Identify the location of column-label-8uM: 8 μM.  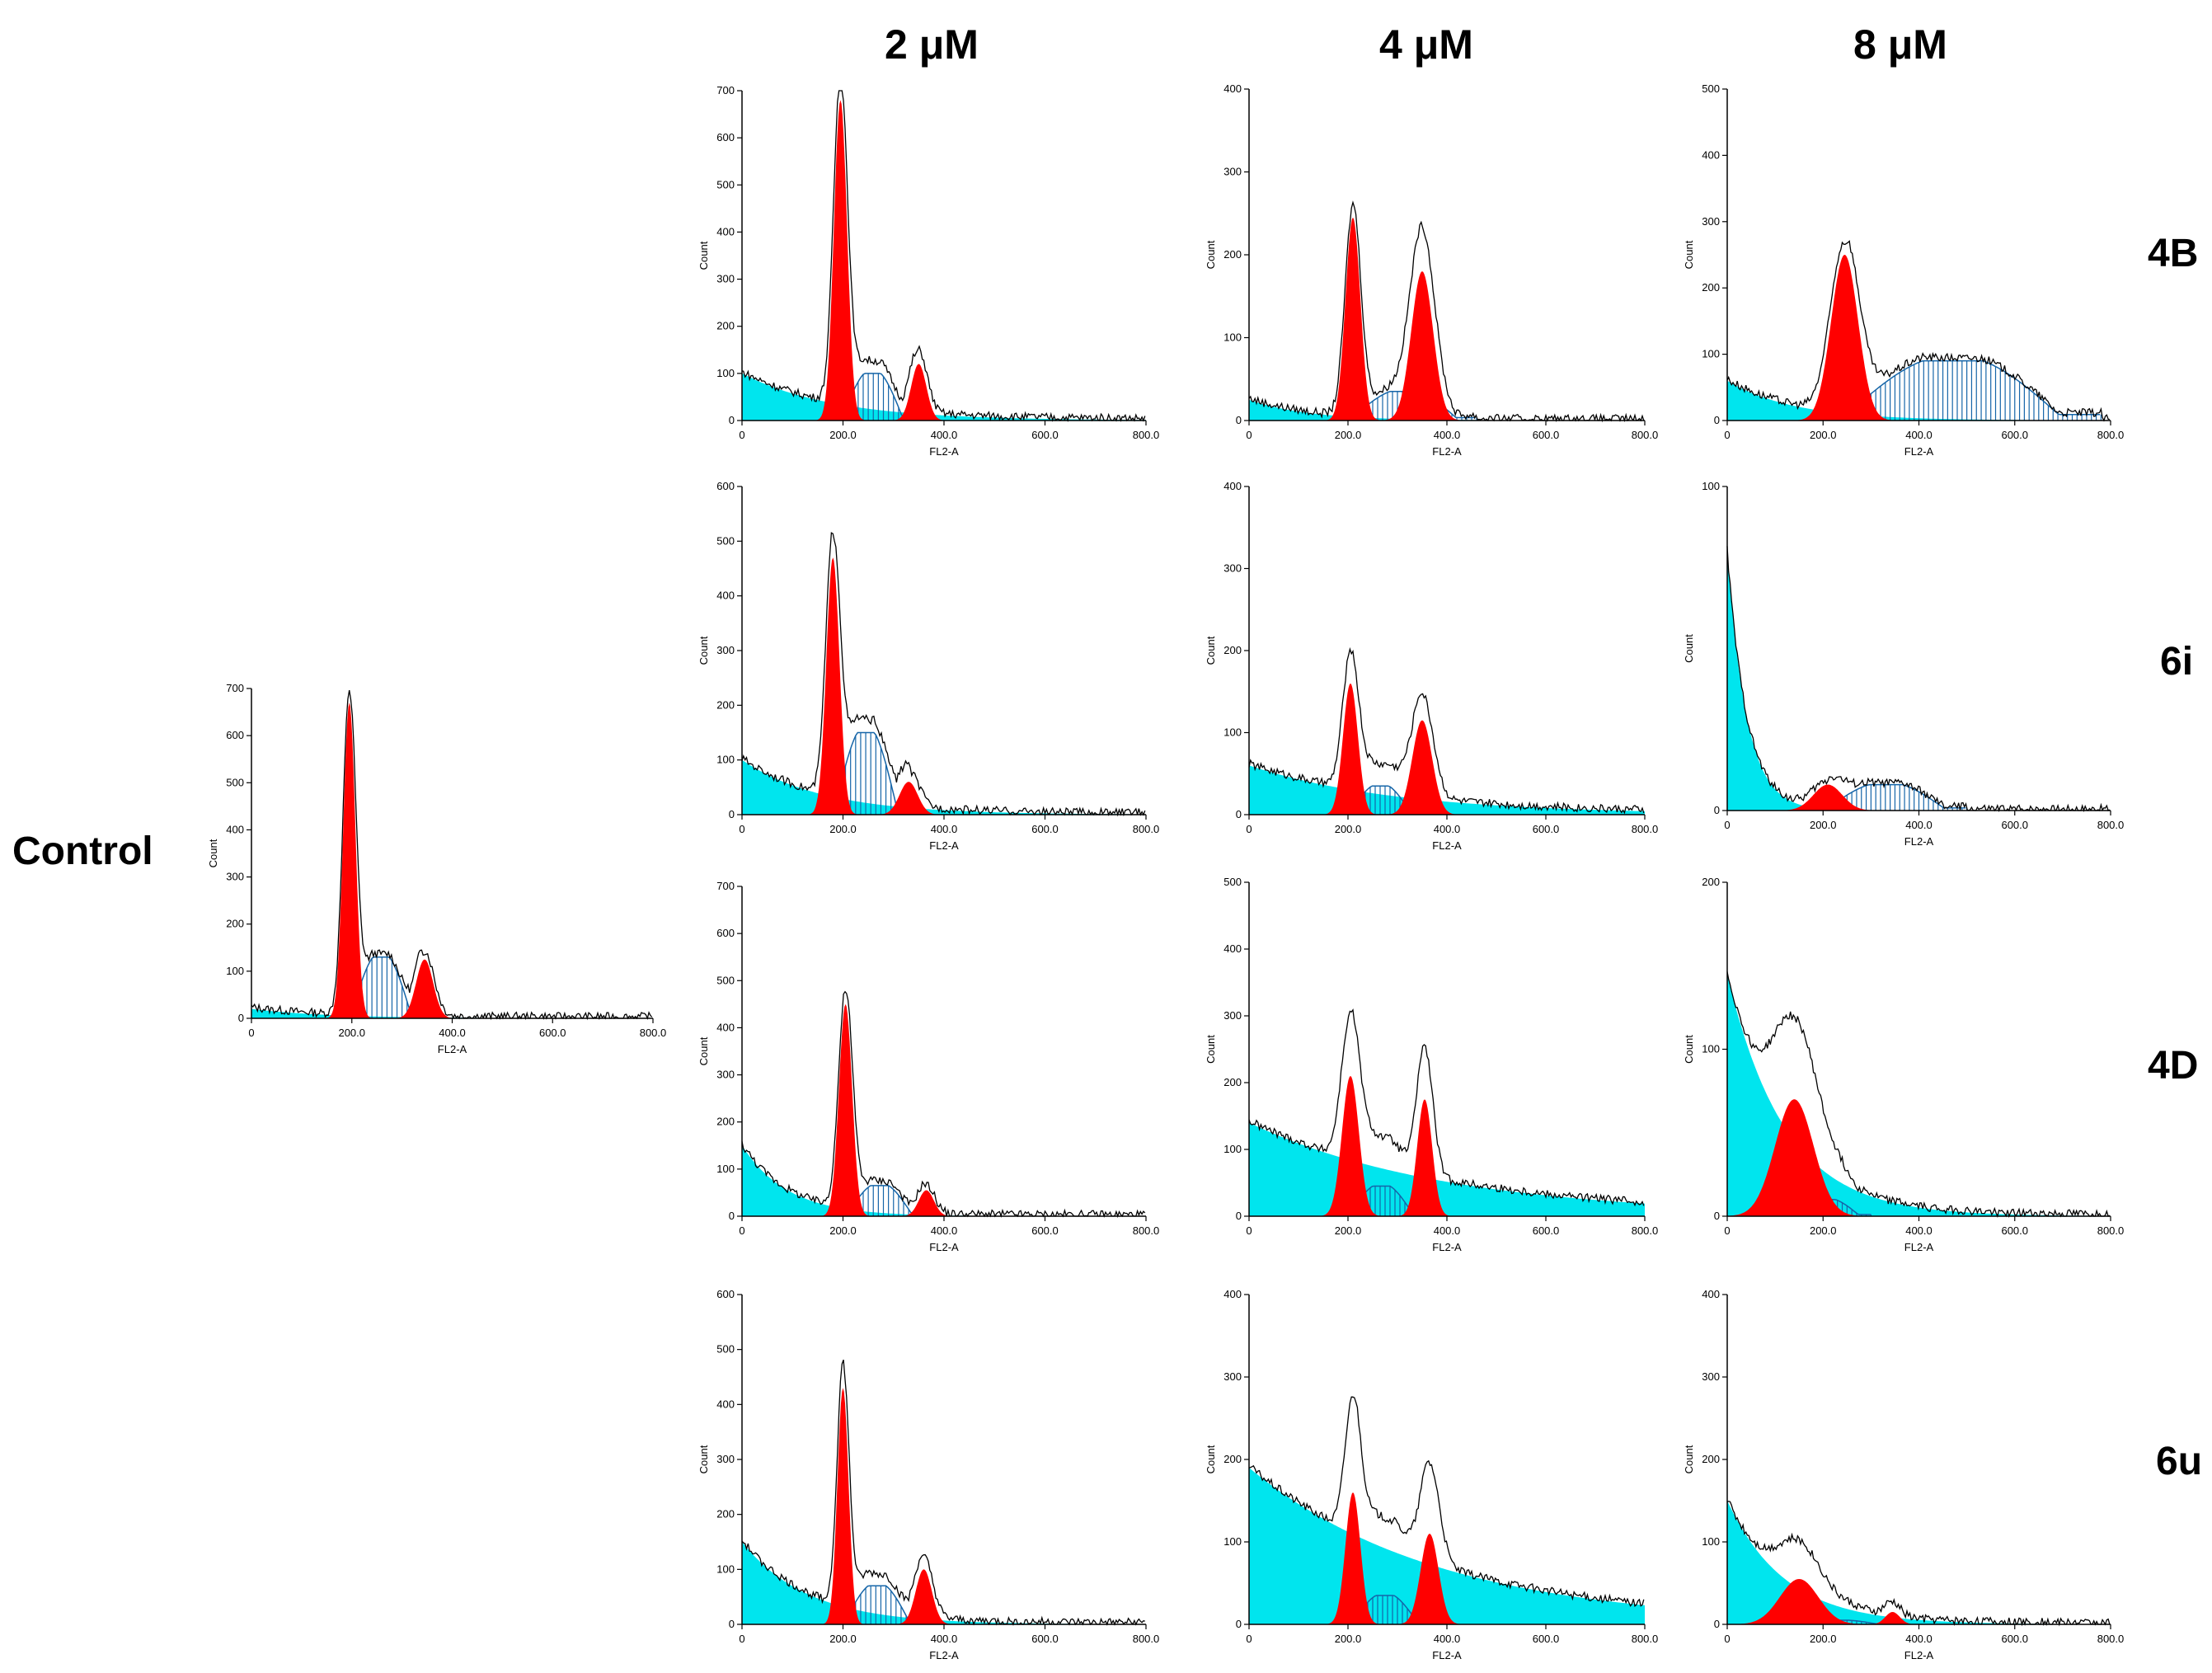
(1900, 44).